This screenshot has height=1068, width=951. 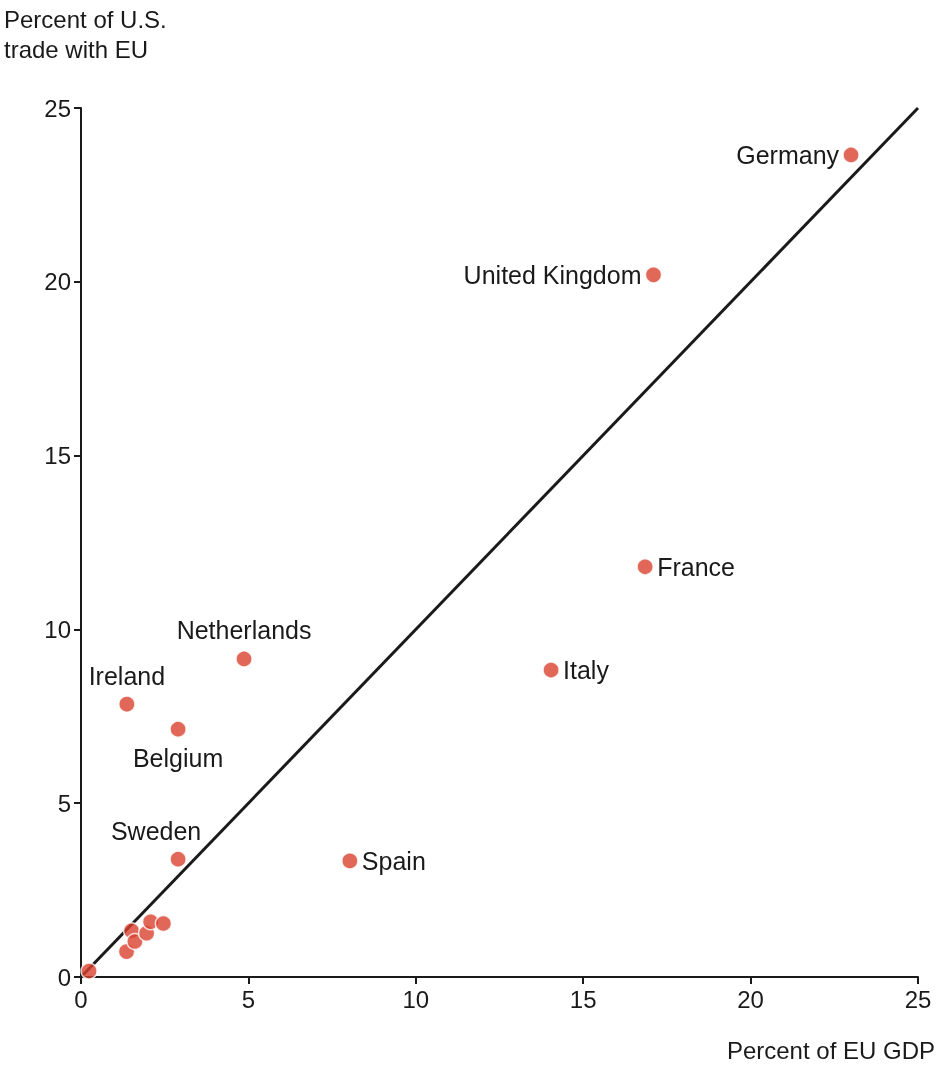 I want to click on y-tick-label: 15, so click(x=57, y=456).